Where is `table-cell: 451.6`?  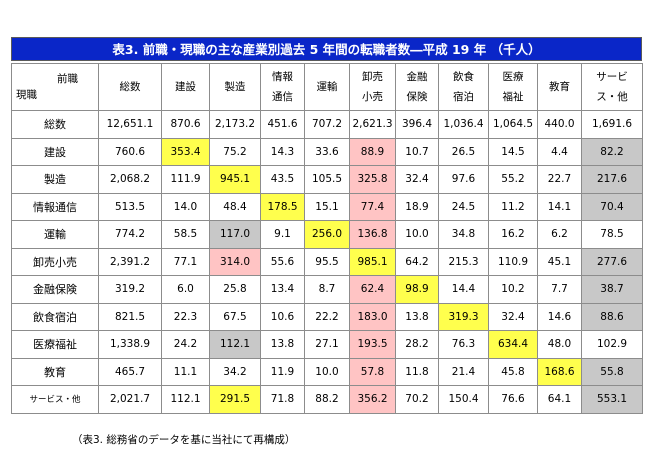
table-cell: 451.6 is located at coordinates (282, 124).